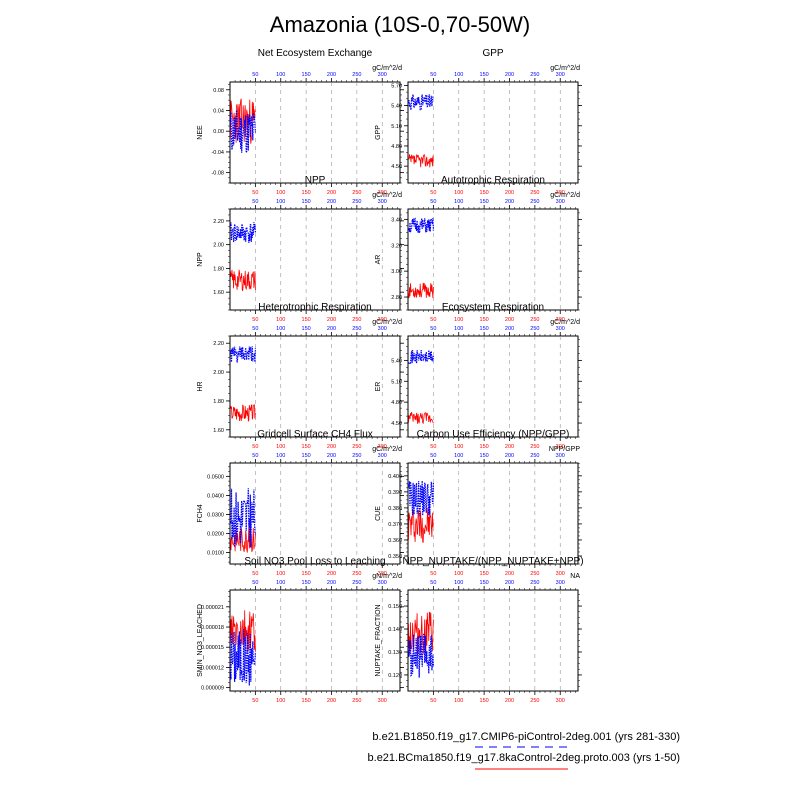  What do you see at coordinates (218, 132) in the screenshot?
I see `y-tick-label: 0.00` at bounding box center [218, 132].